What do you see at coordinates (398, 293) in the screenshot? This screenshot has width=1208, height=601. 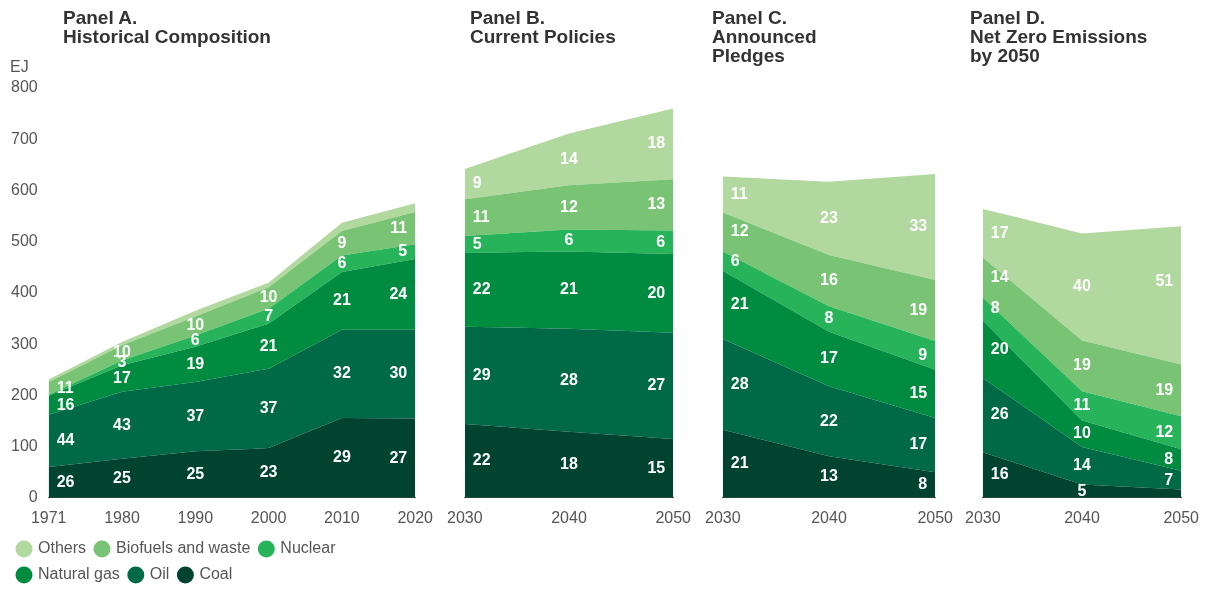 I see `annotation: 24` at bounding box center [398, 293].